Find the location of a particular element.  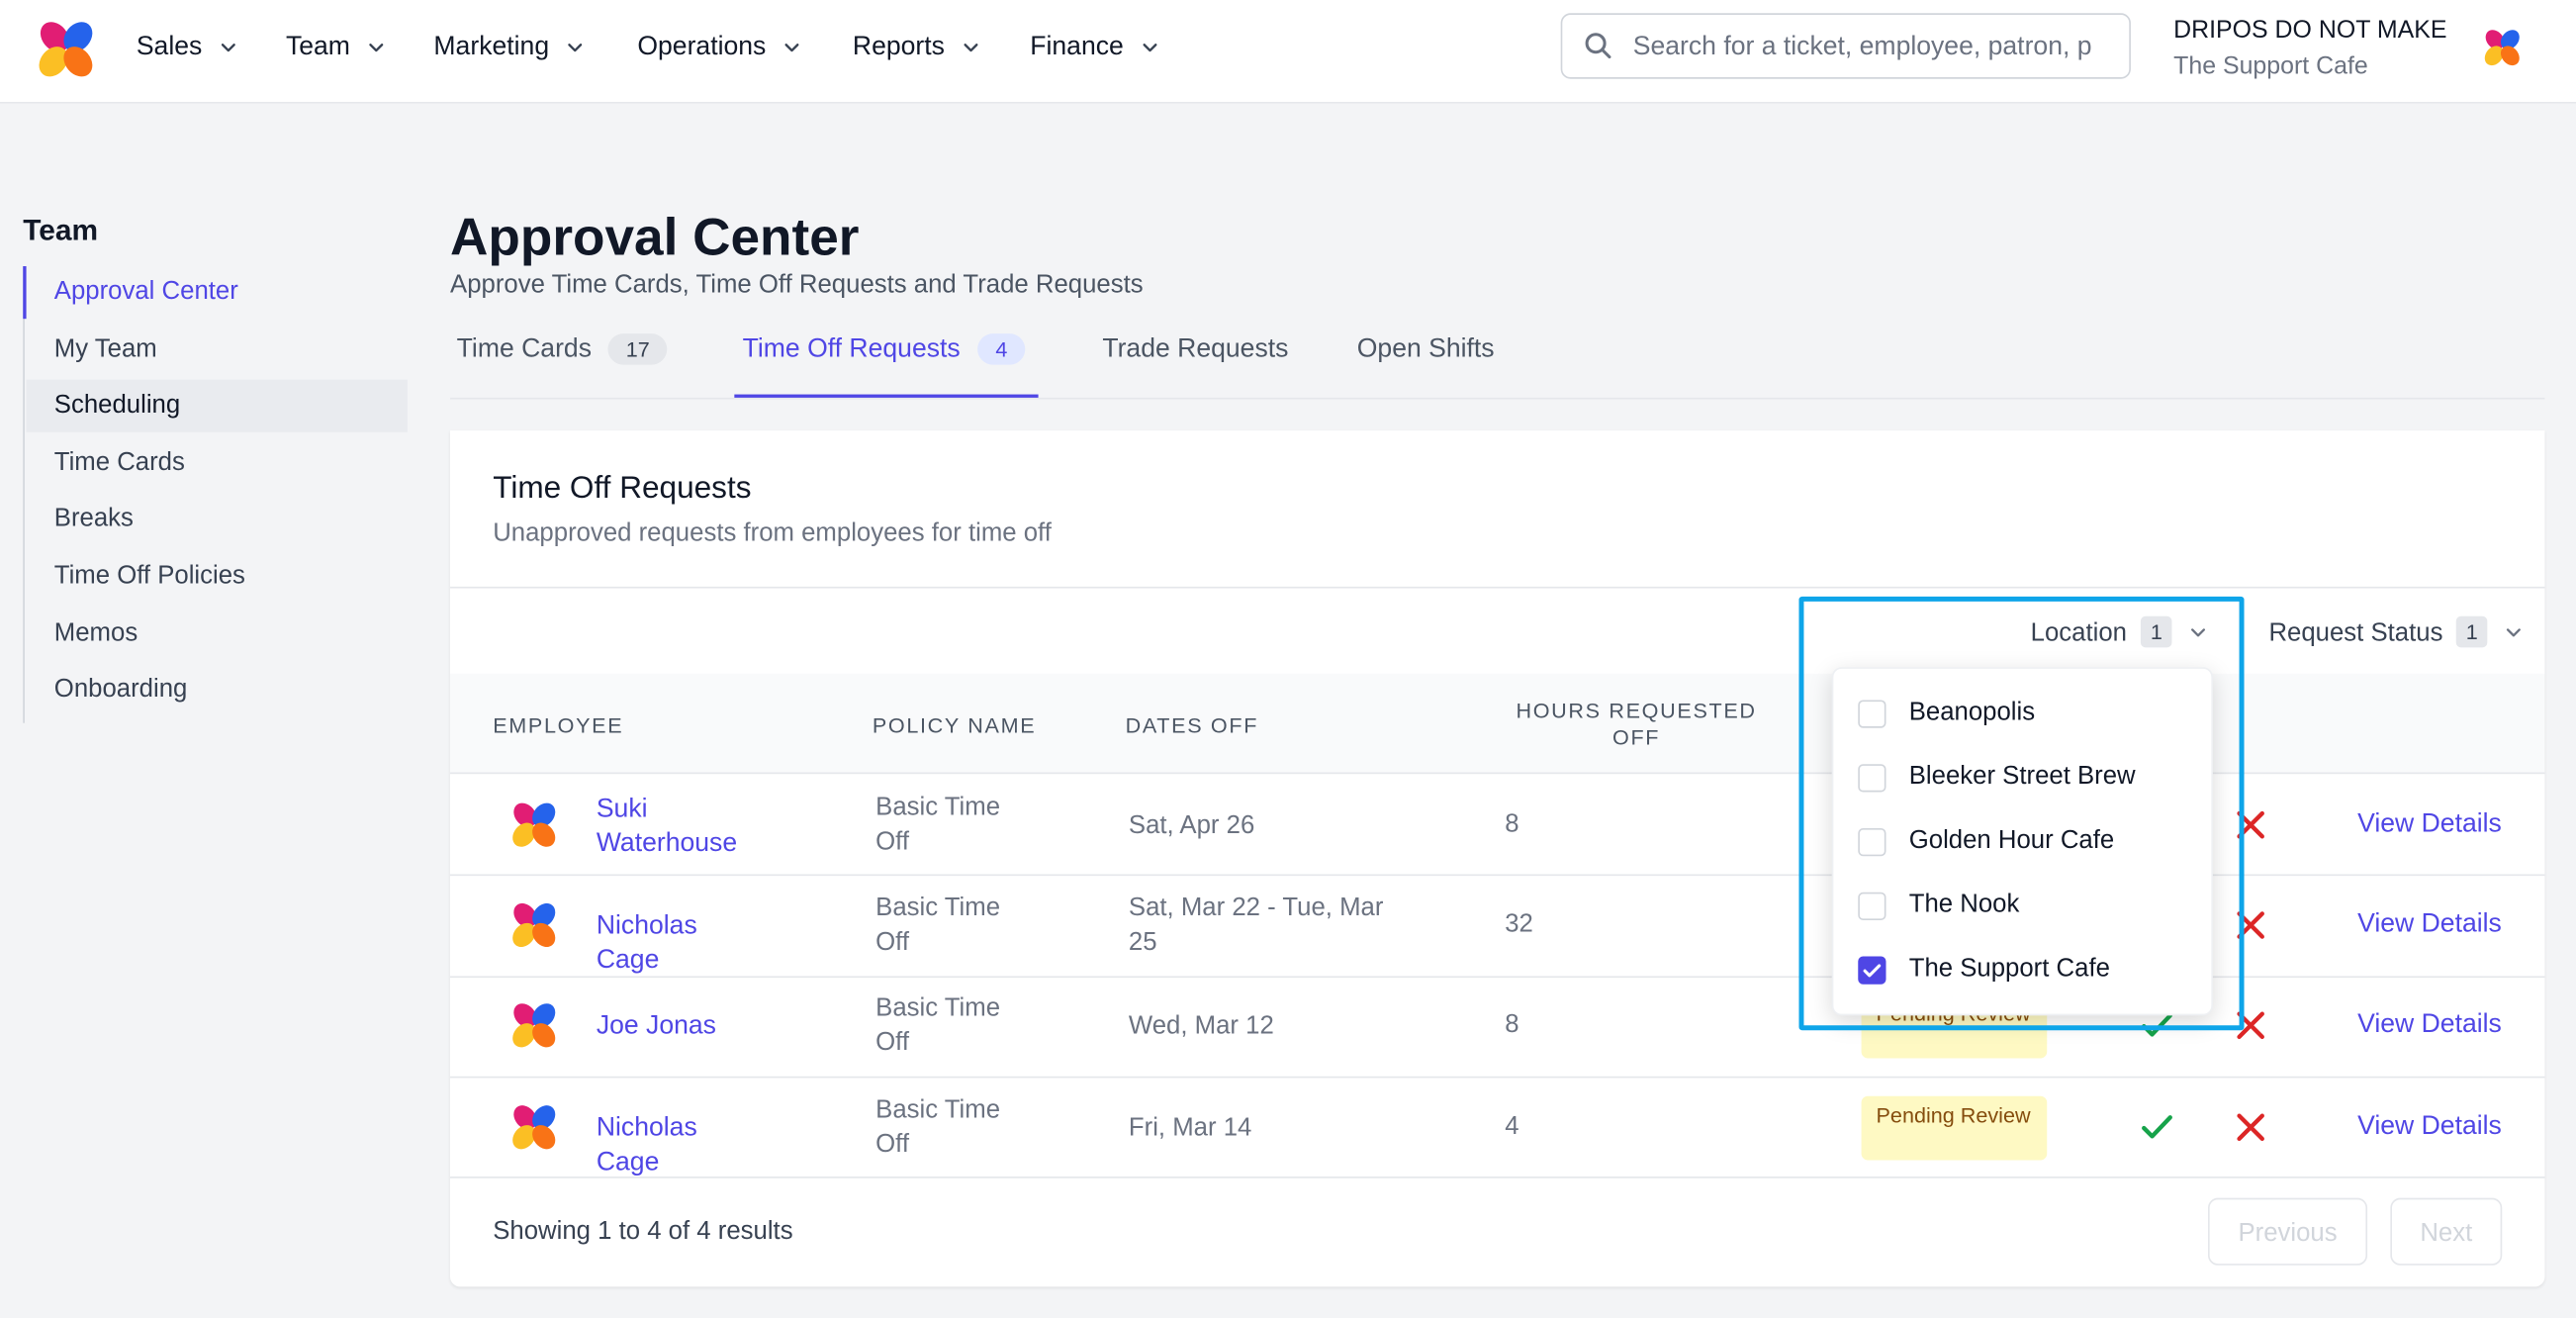

account-location: The Support Cafe is located at coordinates (2270, 66).